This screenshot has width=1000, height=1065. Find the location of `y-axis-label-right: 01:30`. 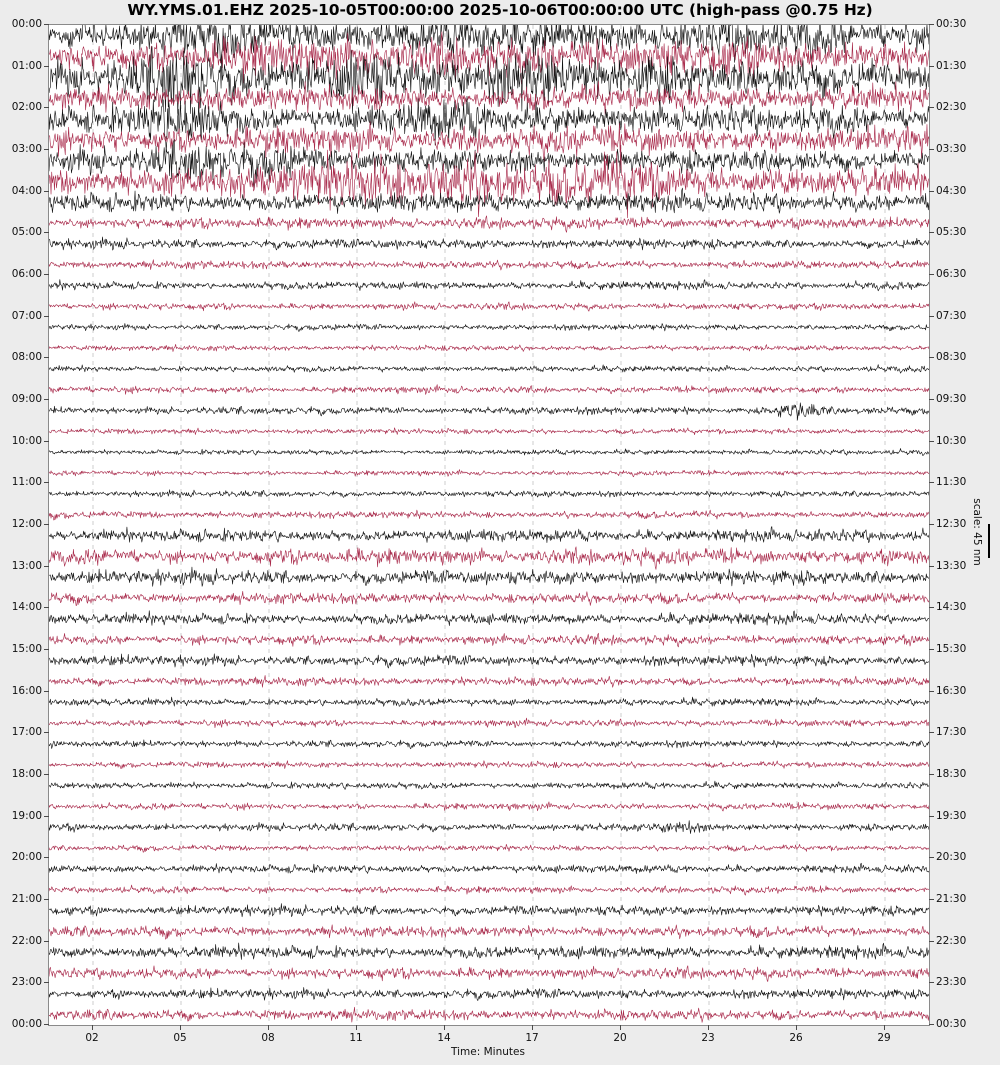

y-axis-label-right: 01:30 is located at coordinates (951, 65).